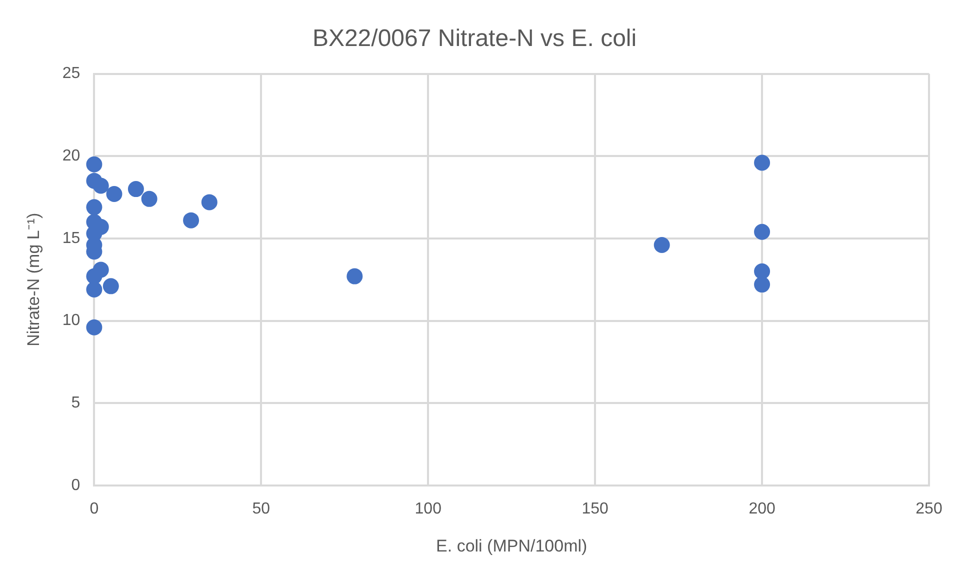 Image resolution: width=959 pixels, height=581 pixels. Describe the element at coordinates (71, 321) in the screenshot. I see `y-tick-label: 10` at that location.